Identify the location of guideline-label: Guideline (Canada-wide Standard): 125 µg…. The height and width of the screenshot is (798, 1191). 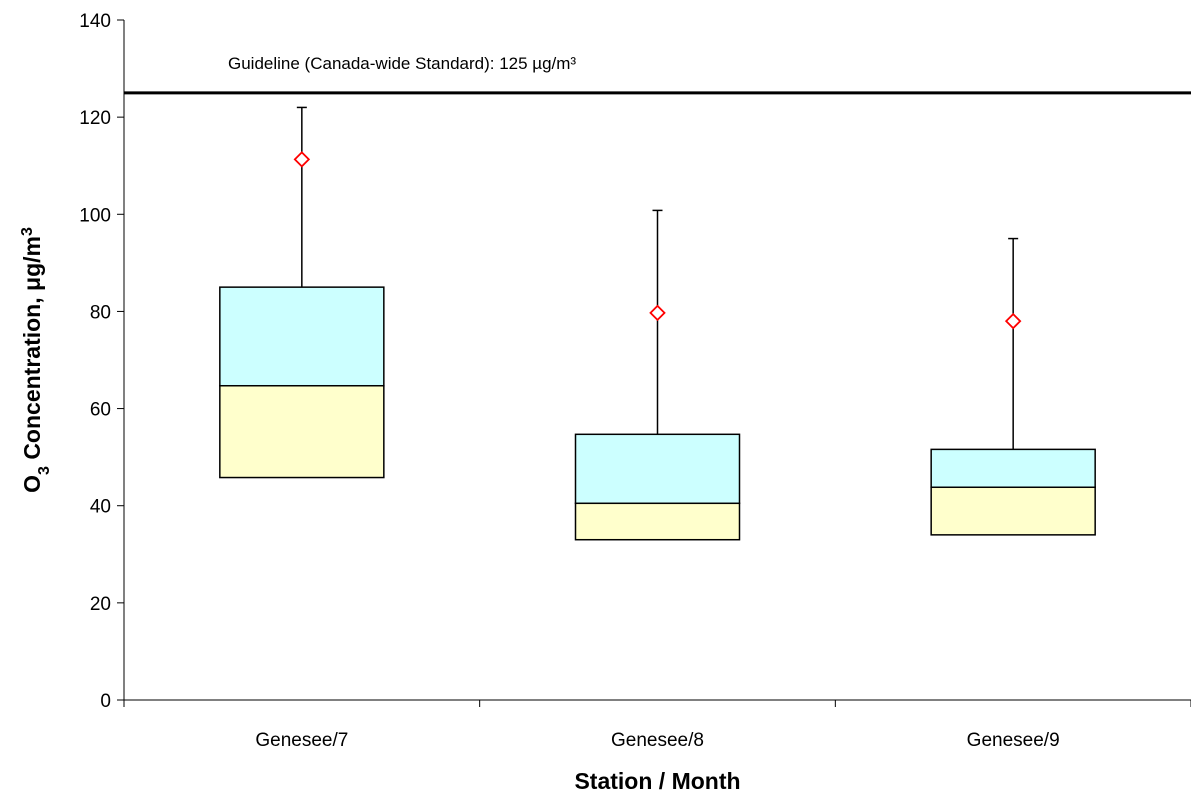
(402, 63).